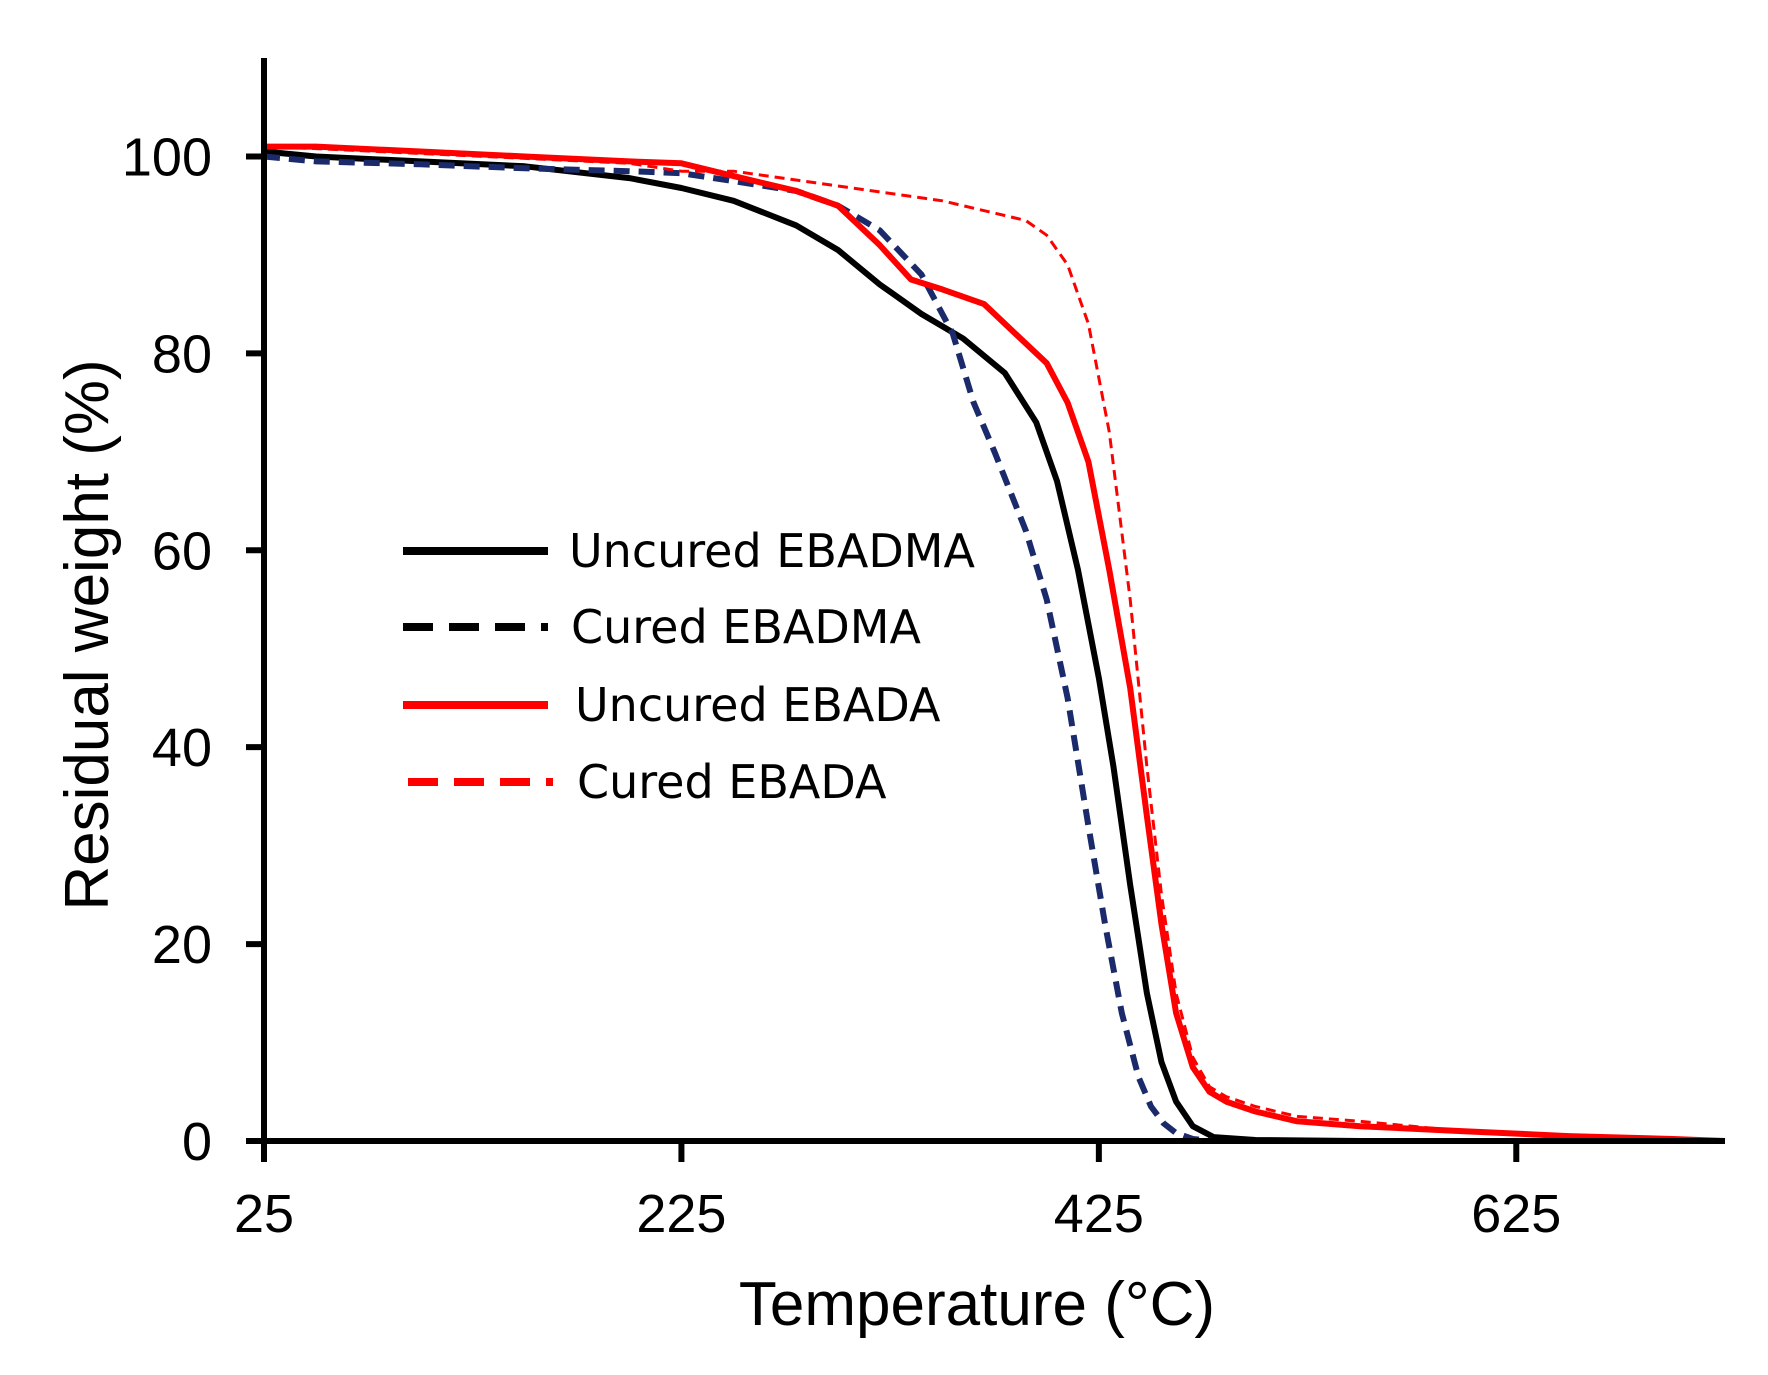 The width and height of the screenshot is (1768, 1375). What do you see at coordinates (758, 705) in the screenshot?
I see `legend-label-3: Uncured EBADA` at bounding box center [758, 705].